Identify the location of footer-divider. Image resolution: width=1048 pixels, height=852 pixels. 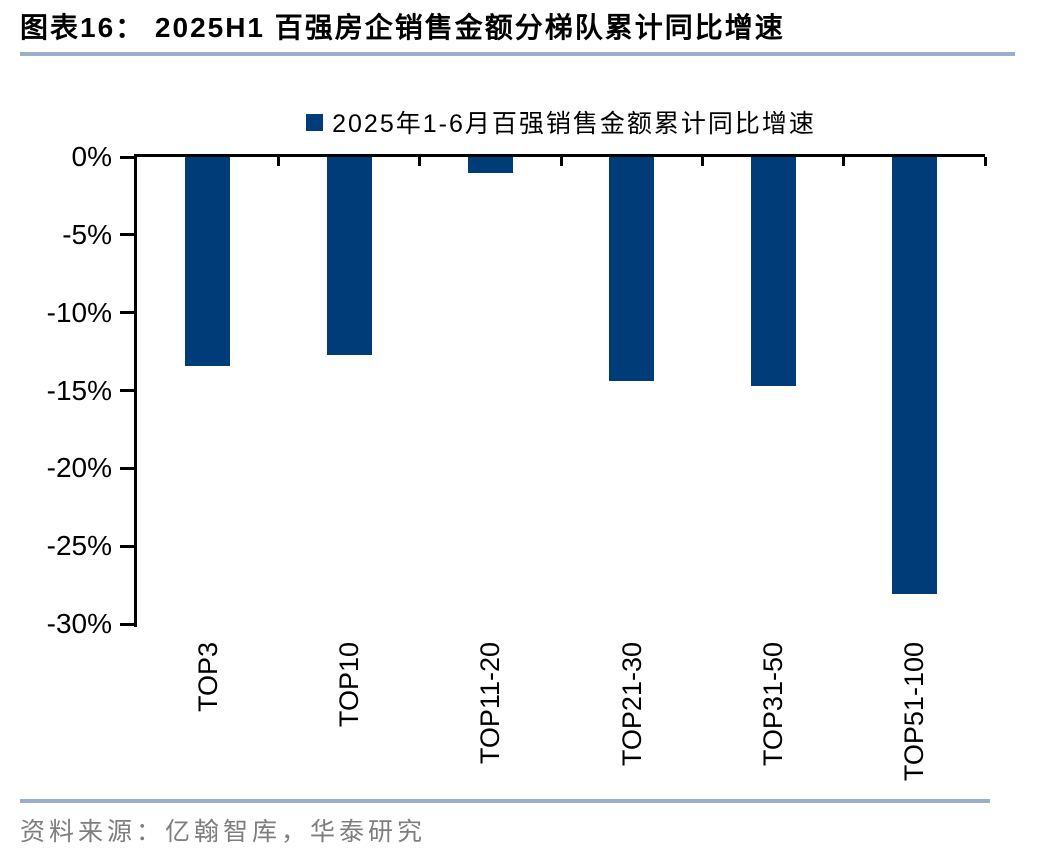
(505, 801).